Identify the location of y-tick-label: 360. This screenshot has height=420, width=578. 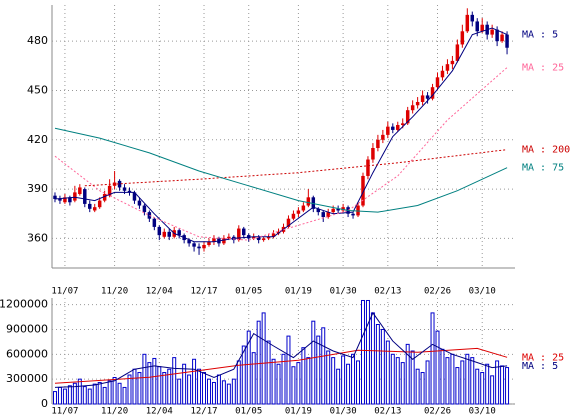
(37, 237).